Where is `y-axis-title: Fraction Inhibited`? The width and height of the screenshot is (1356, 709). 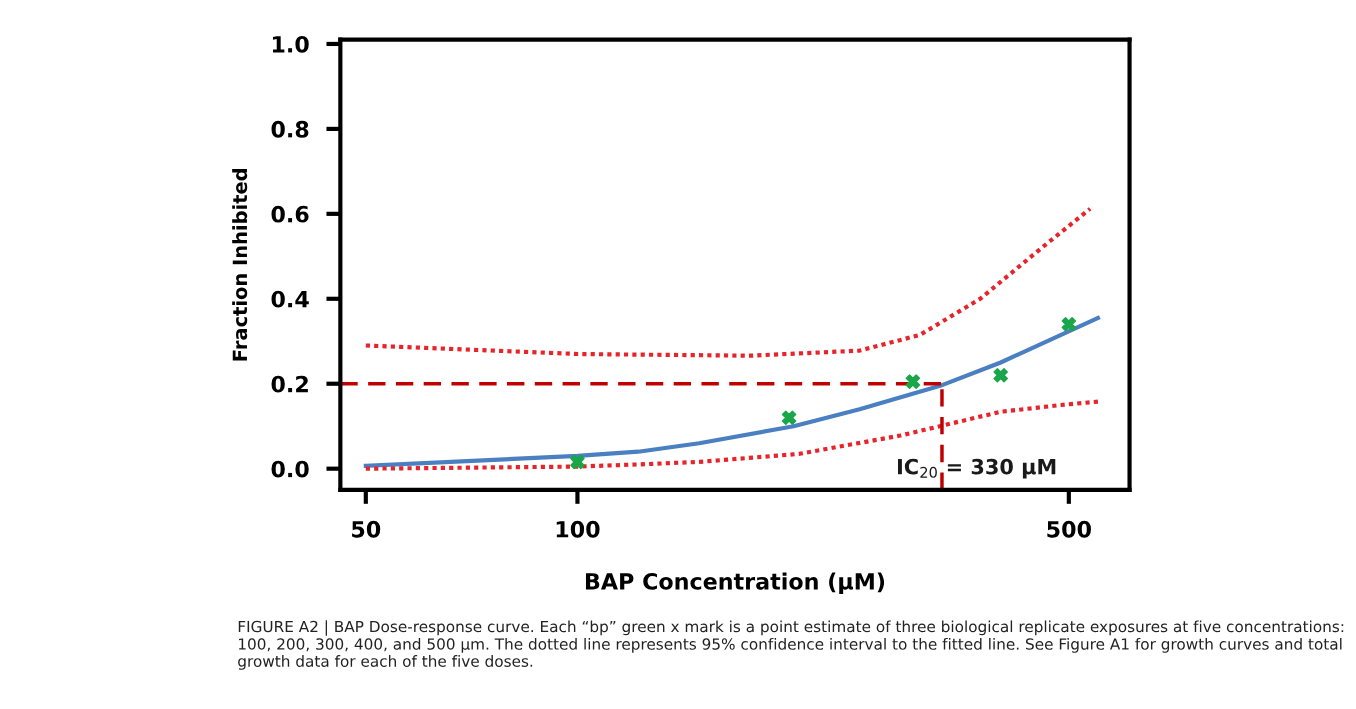
y-axis-title: Fraction Inhibited is located at coordinates (240, 265).